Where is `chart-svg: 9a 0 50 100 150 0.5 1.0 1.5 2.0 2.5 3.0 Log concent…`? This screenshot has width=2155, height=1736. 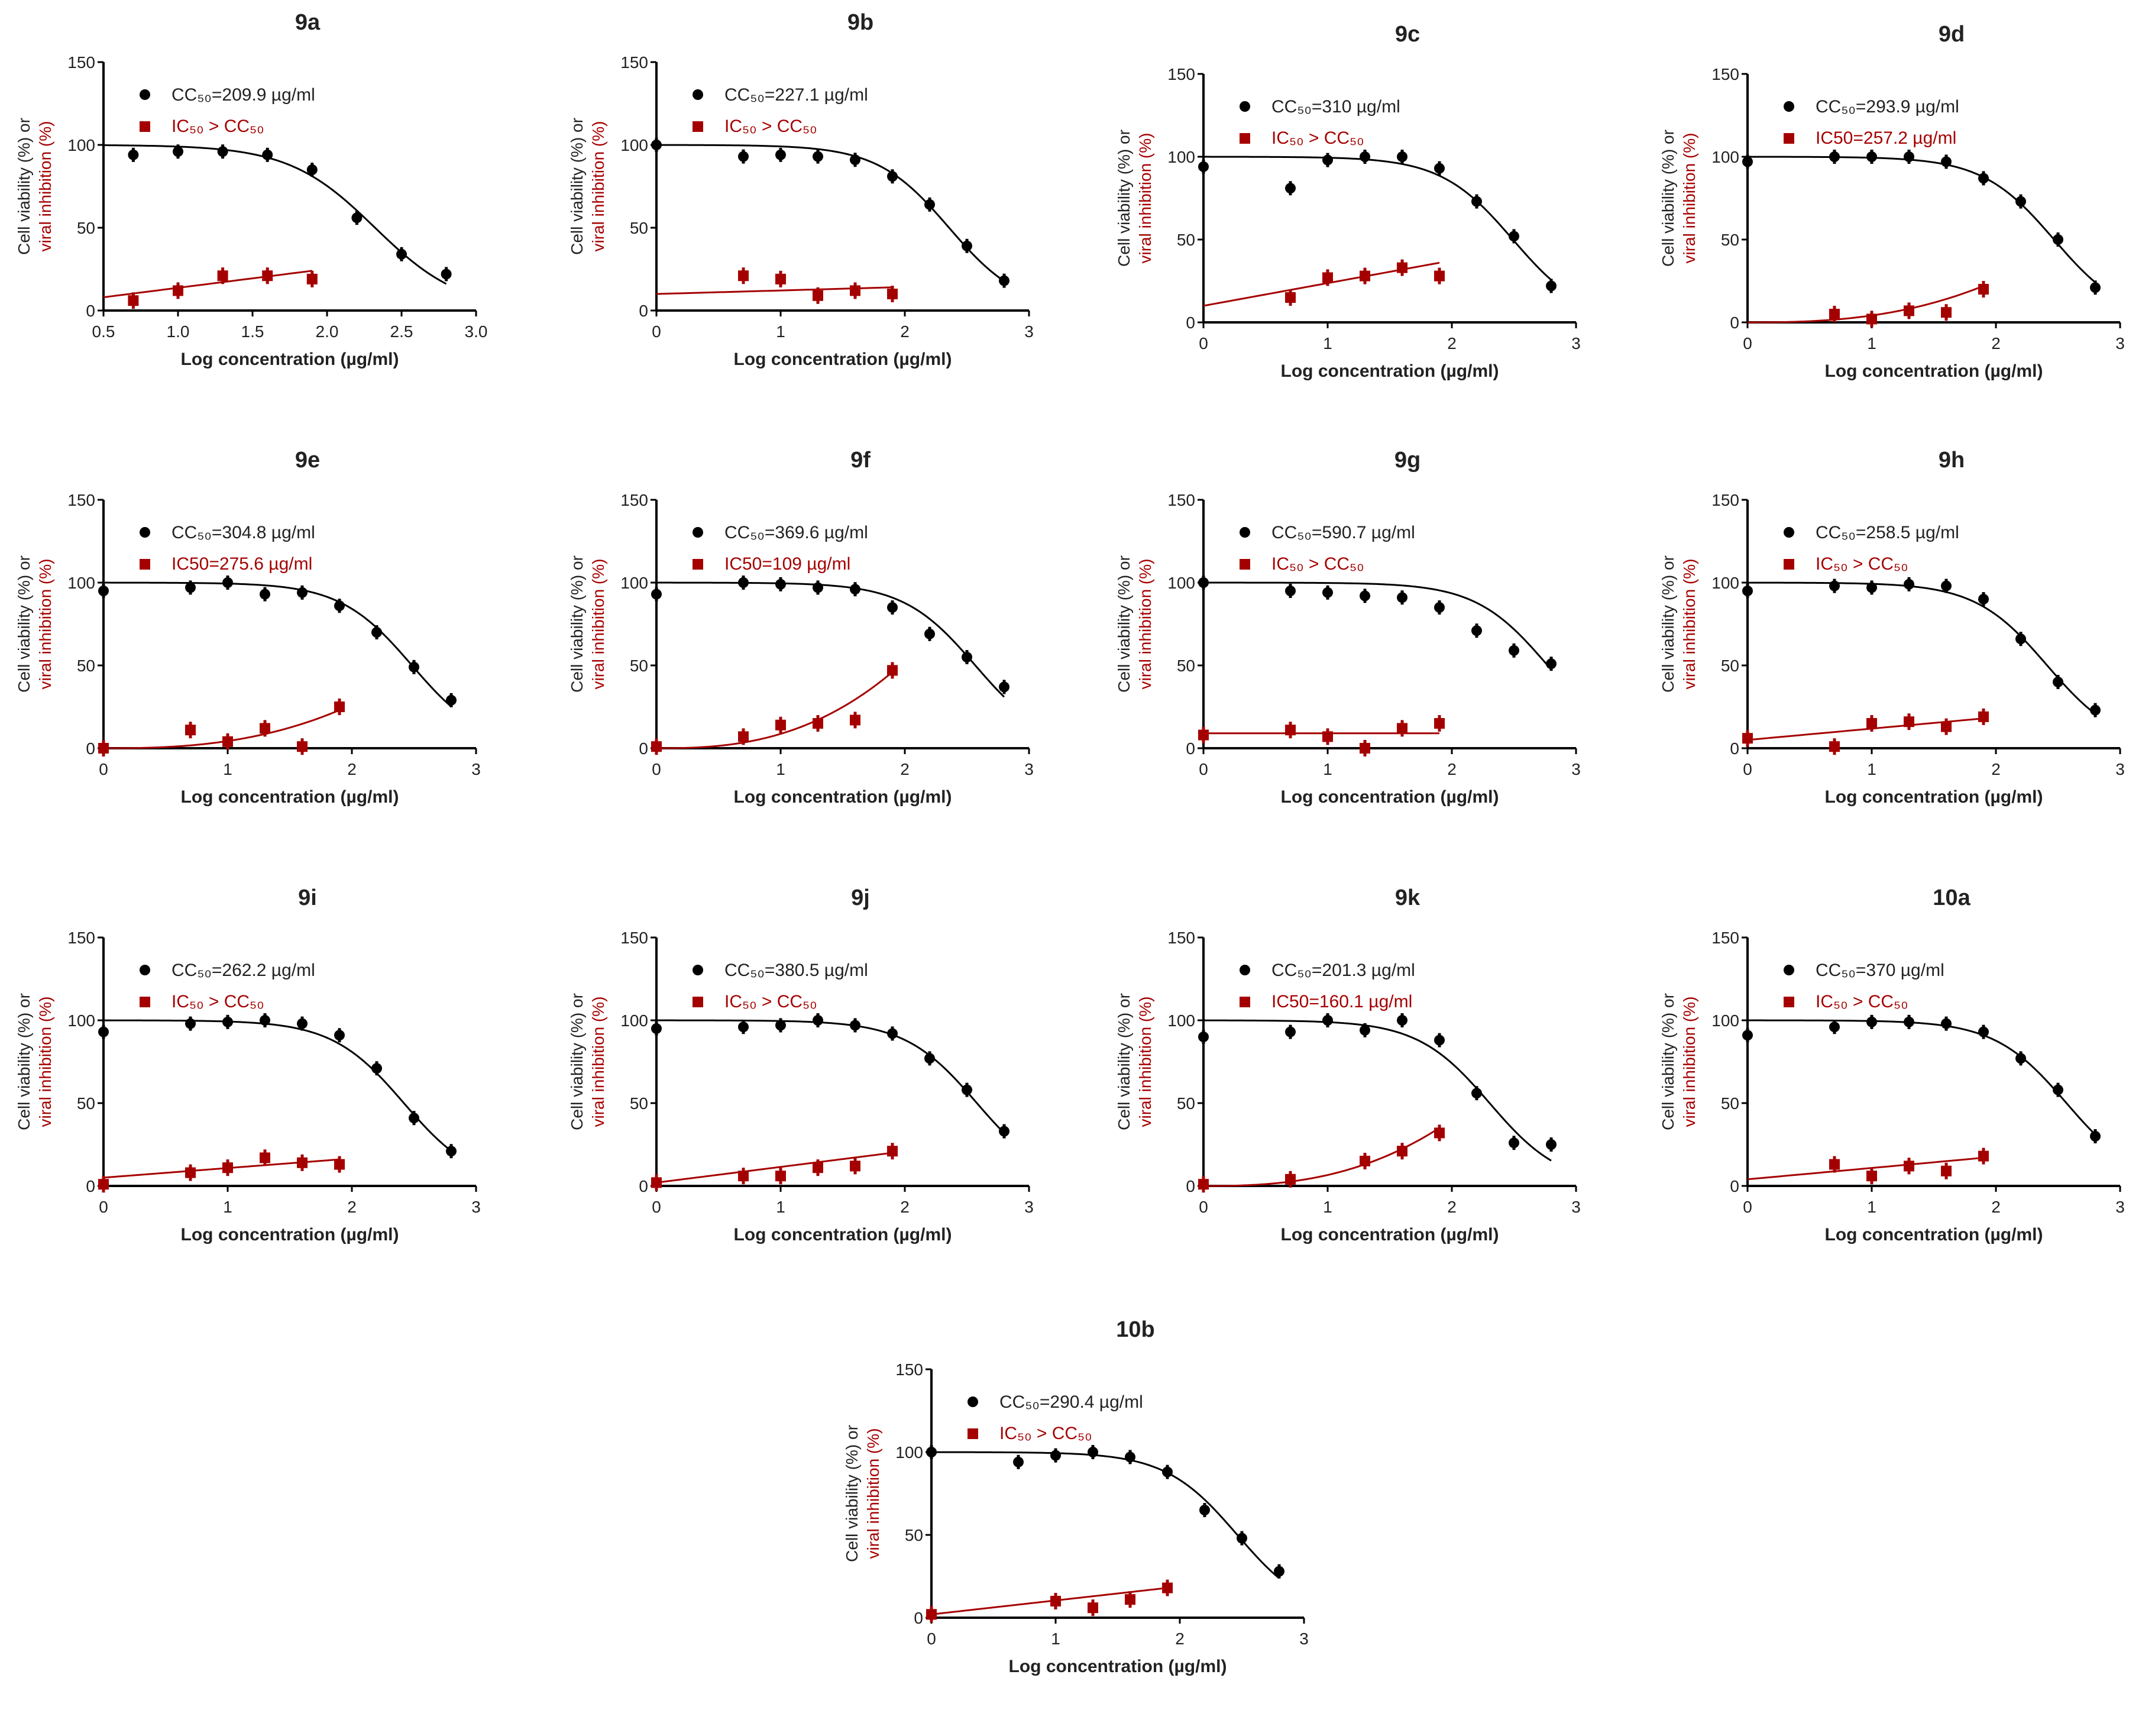 chart-svg: 9a 0 50 100 150 0.5 1.0 1.5 2.0 2.5 3.0 Log concent… is located at coordinates (251, 189).